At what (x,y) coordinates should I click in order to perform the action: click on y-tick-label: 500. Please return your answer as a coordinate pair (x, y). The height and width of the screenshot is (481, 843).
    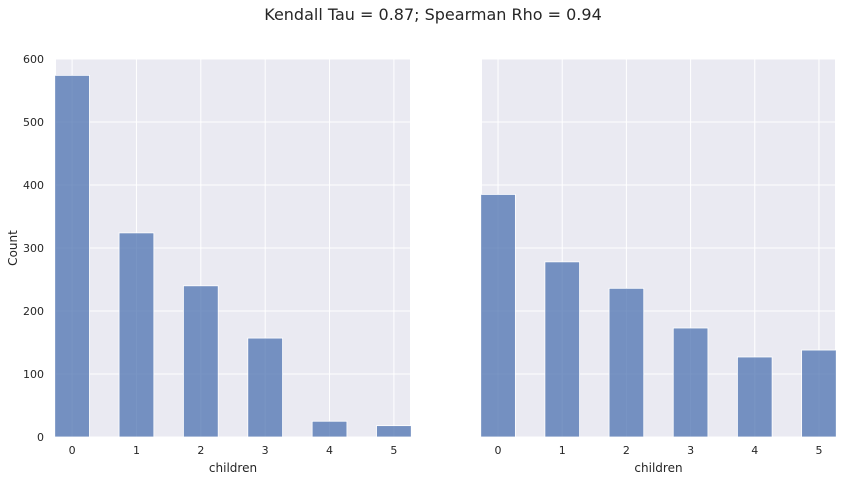
    Looking at the image, I should click on (33, 122).